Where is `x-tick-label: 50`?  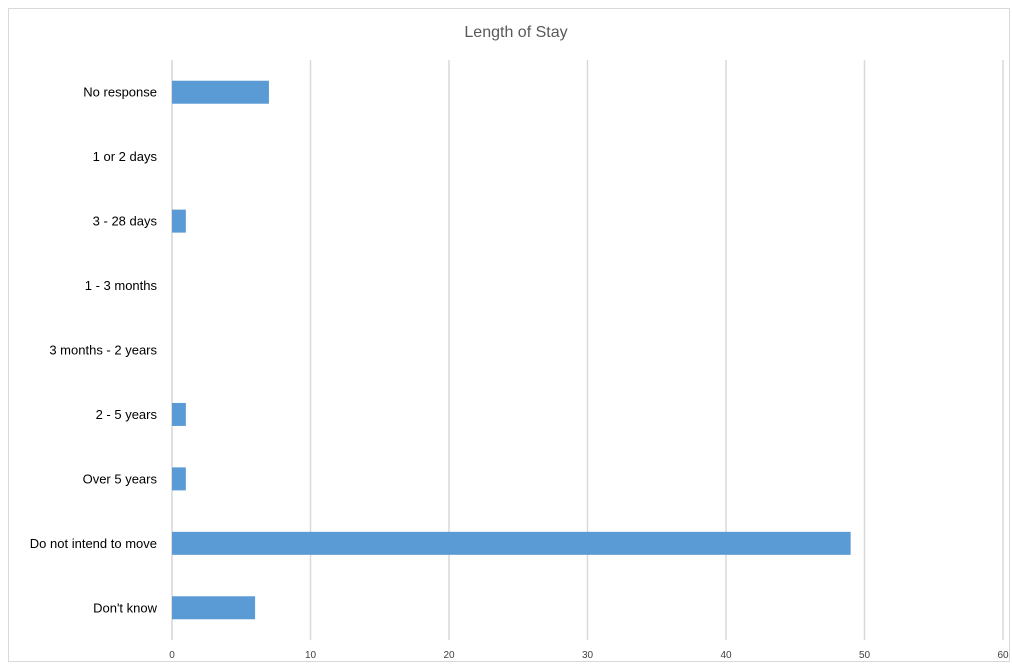 x-tick-label: 50 is located at coordinates (865, 655).